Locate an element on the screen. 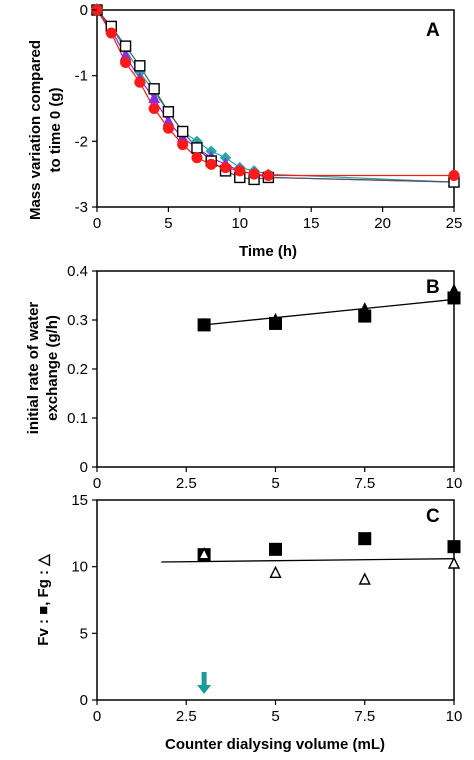 The height and width of the screenshot is (760, 474). panel-c-y-tick-label: 15 is located at coordinates (79, 500).